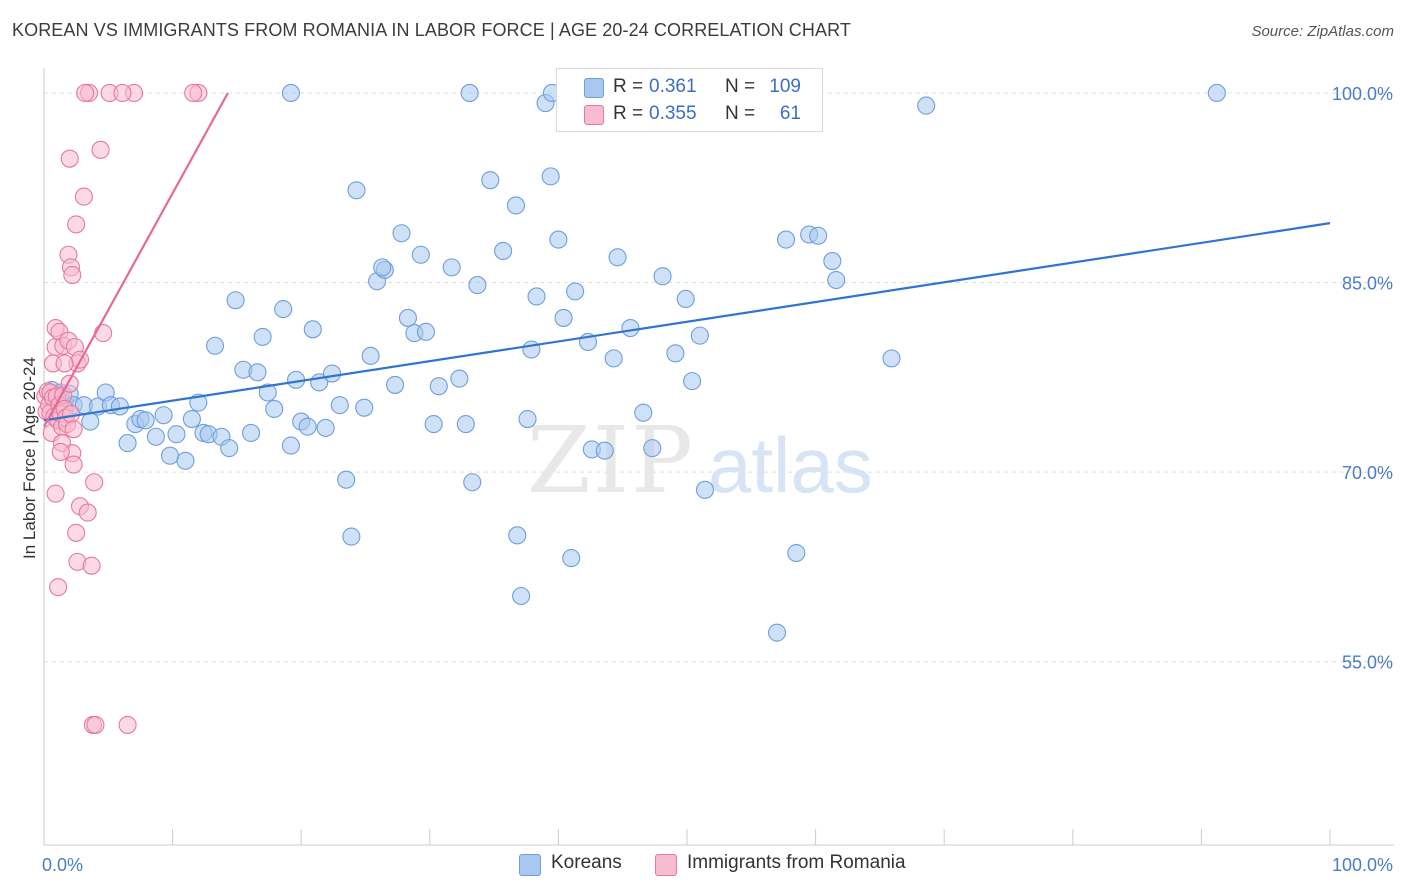 The image size is (1406, 892). I want to click on series-legend: Koreans Immigrants from Romania, so click(703, 865).